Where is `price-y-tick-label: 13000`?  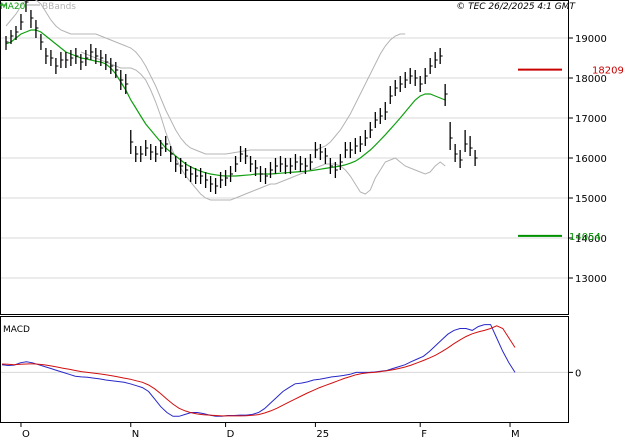
price-y-tick-label: 13000 is located at coordinates (591, 279).